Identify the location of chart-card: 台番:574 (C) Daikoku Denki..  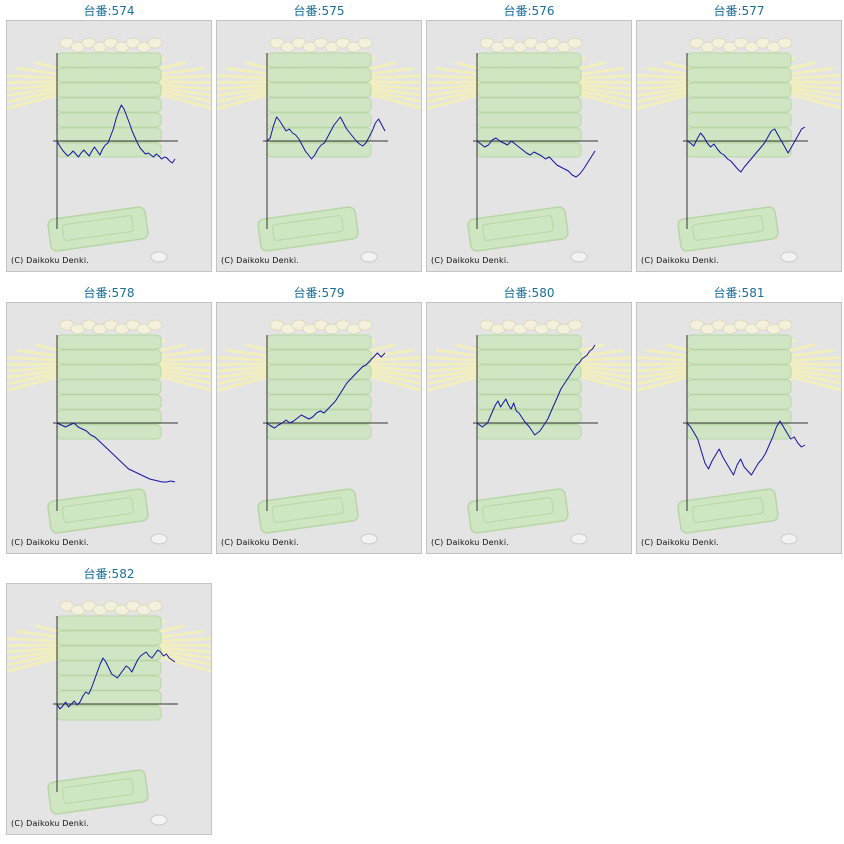
(109, 136).